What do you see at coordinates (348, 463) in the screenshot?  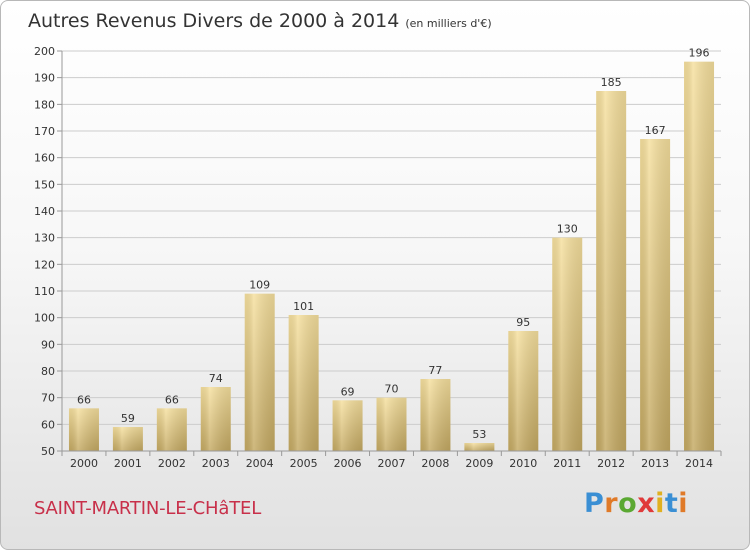 I see `x-tick-label: 2006` at bounding box center [348, 463].